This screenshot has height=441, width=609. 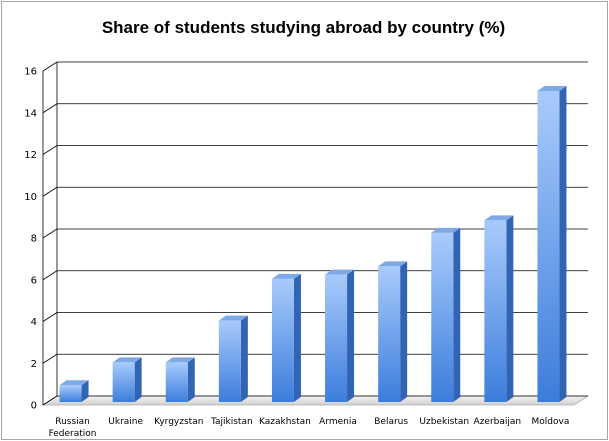 What do you see at coordinates (551, 422) in the screenshot?
I see `x-tick-label: Moldova` at bounding box center [551, 422].